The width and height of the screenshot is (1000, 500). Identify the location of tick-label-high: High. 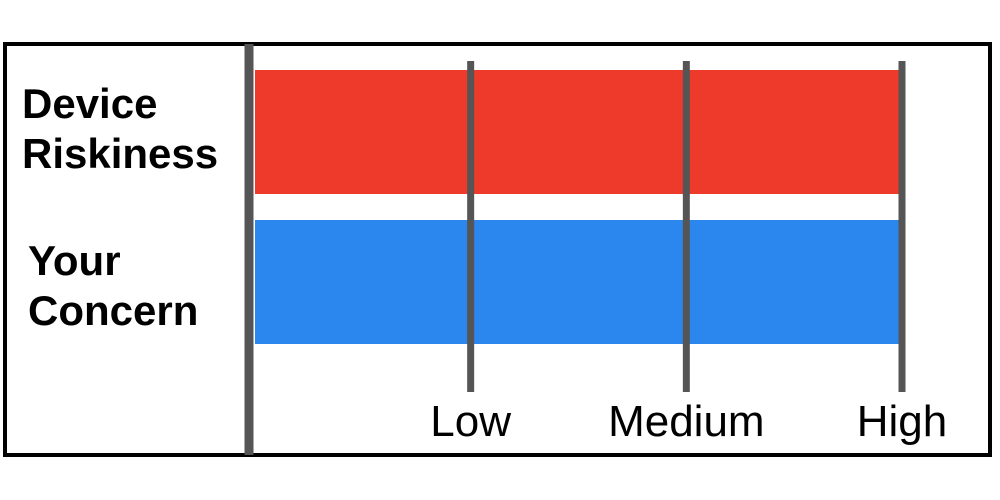
(902, 421).